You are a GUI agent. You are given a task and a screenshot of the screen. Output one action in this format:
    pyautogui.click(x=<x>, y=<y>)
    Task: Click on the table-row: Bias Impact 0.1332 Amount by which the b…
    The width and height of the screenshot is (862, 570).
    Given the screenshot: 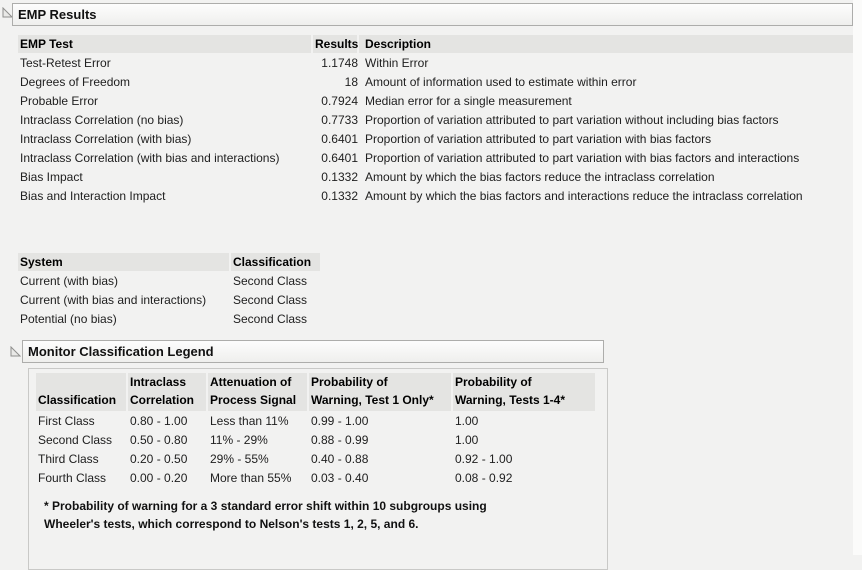 What is the action you would take?
    pyautogui.click(x=435, y=176)
    